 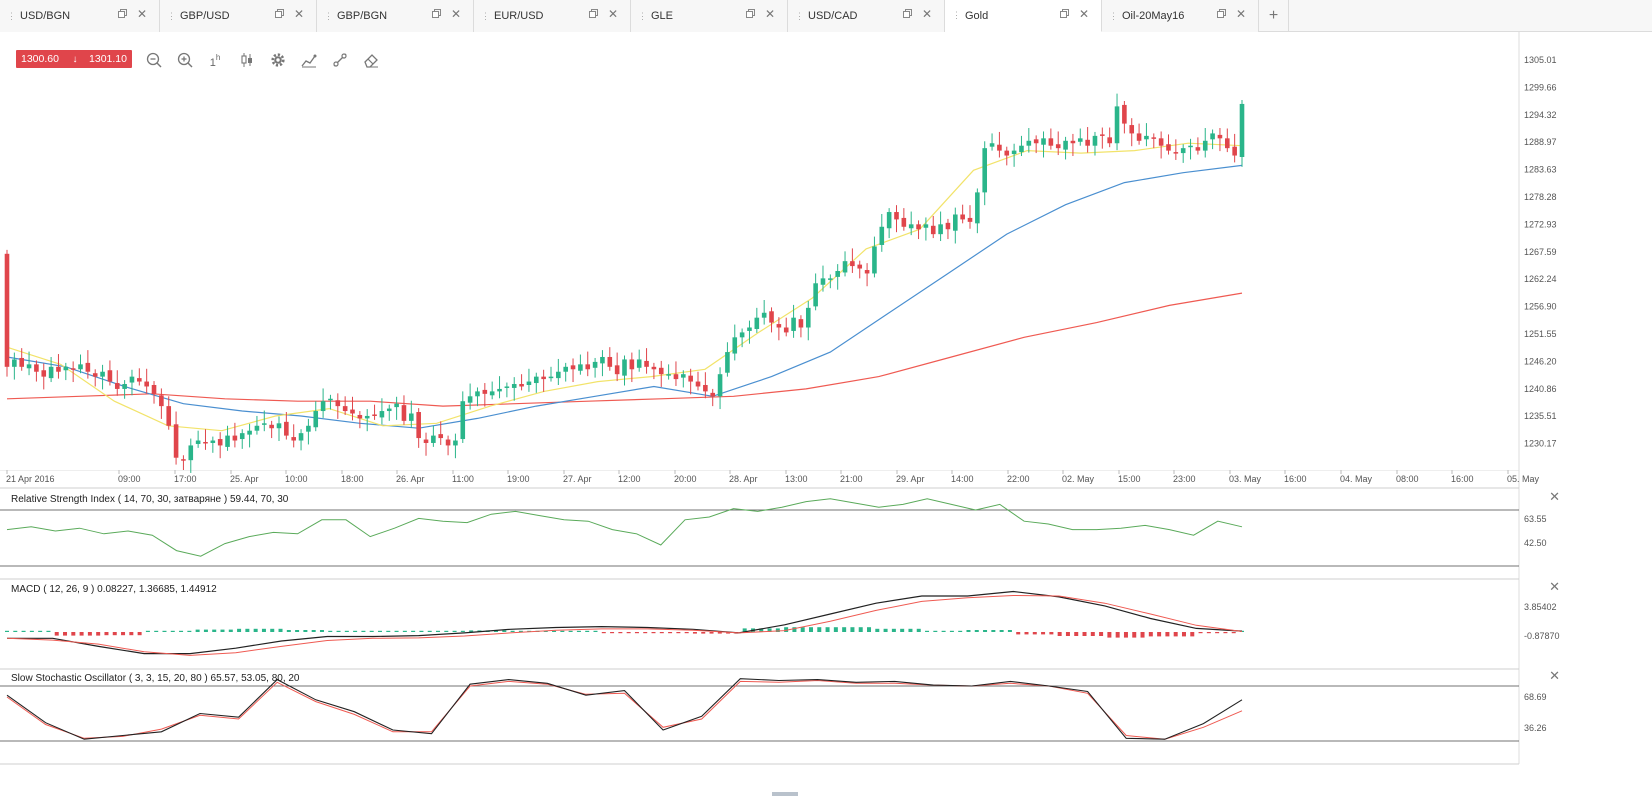 What do you see at coordinates (1274, 16) in the screenshot?
I see `add-tab-button: +` at bounding box center [1274, 16].